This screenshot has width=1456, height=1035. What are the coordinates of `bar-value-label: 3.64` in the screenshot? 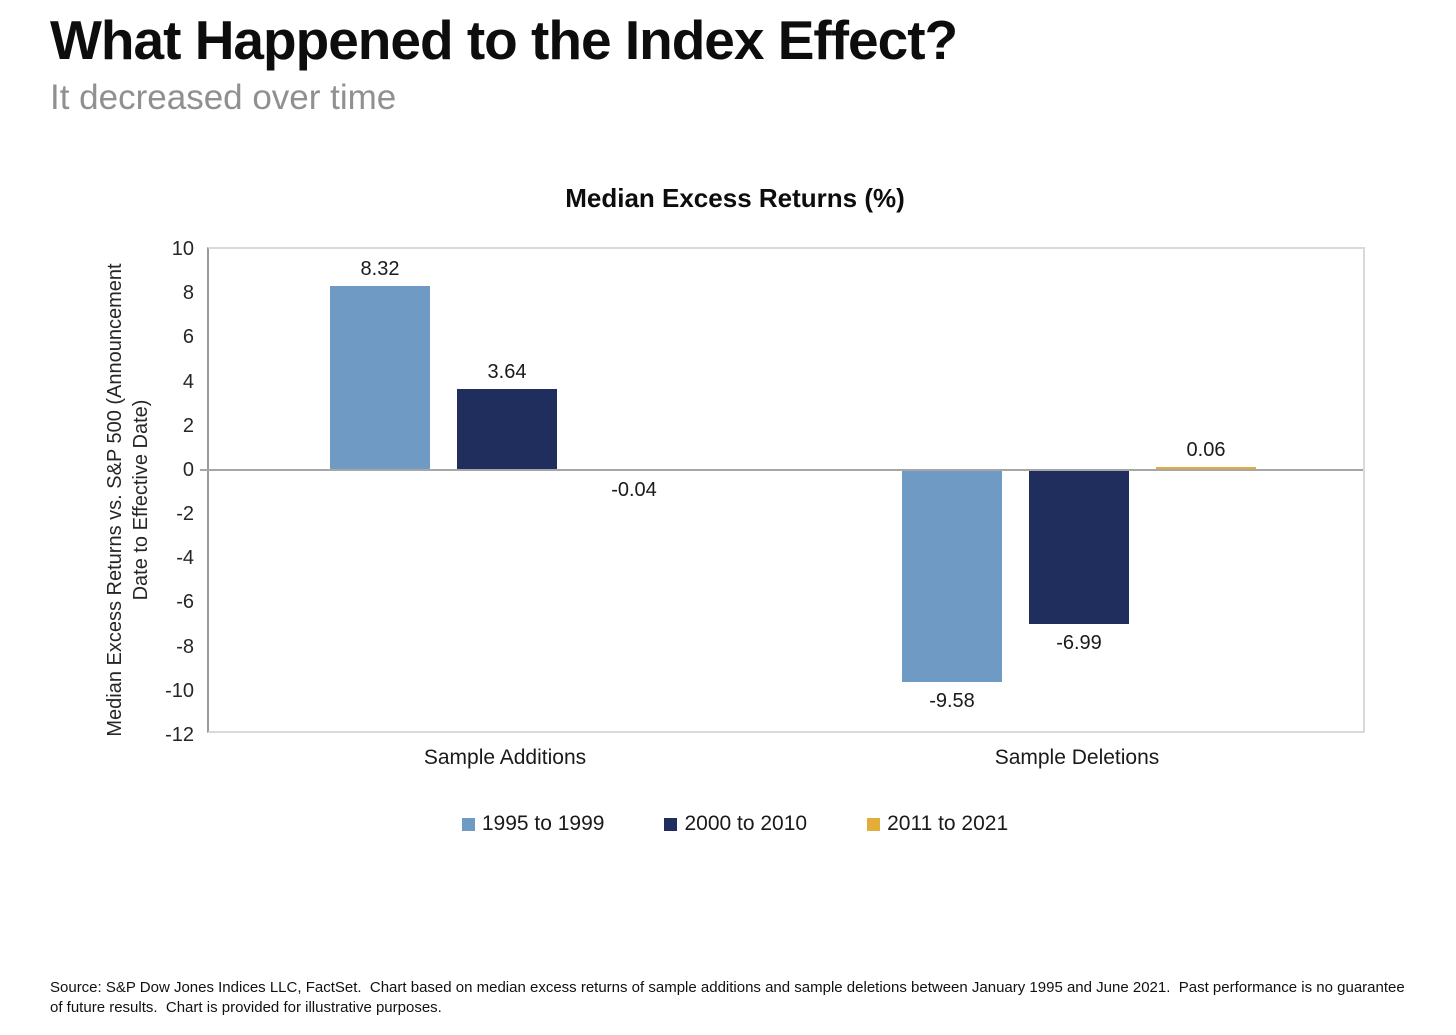 It's located at (507, 372).